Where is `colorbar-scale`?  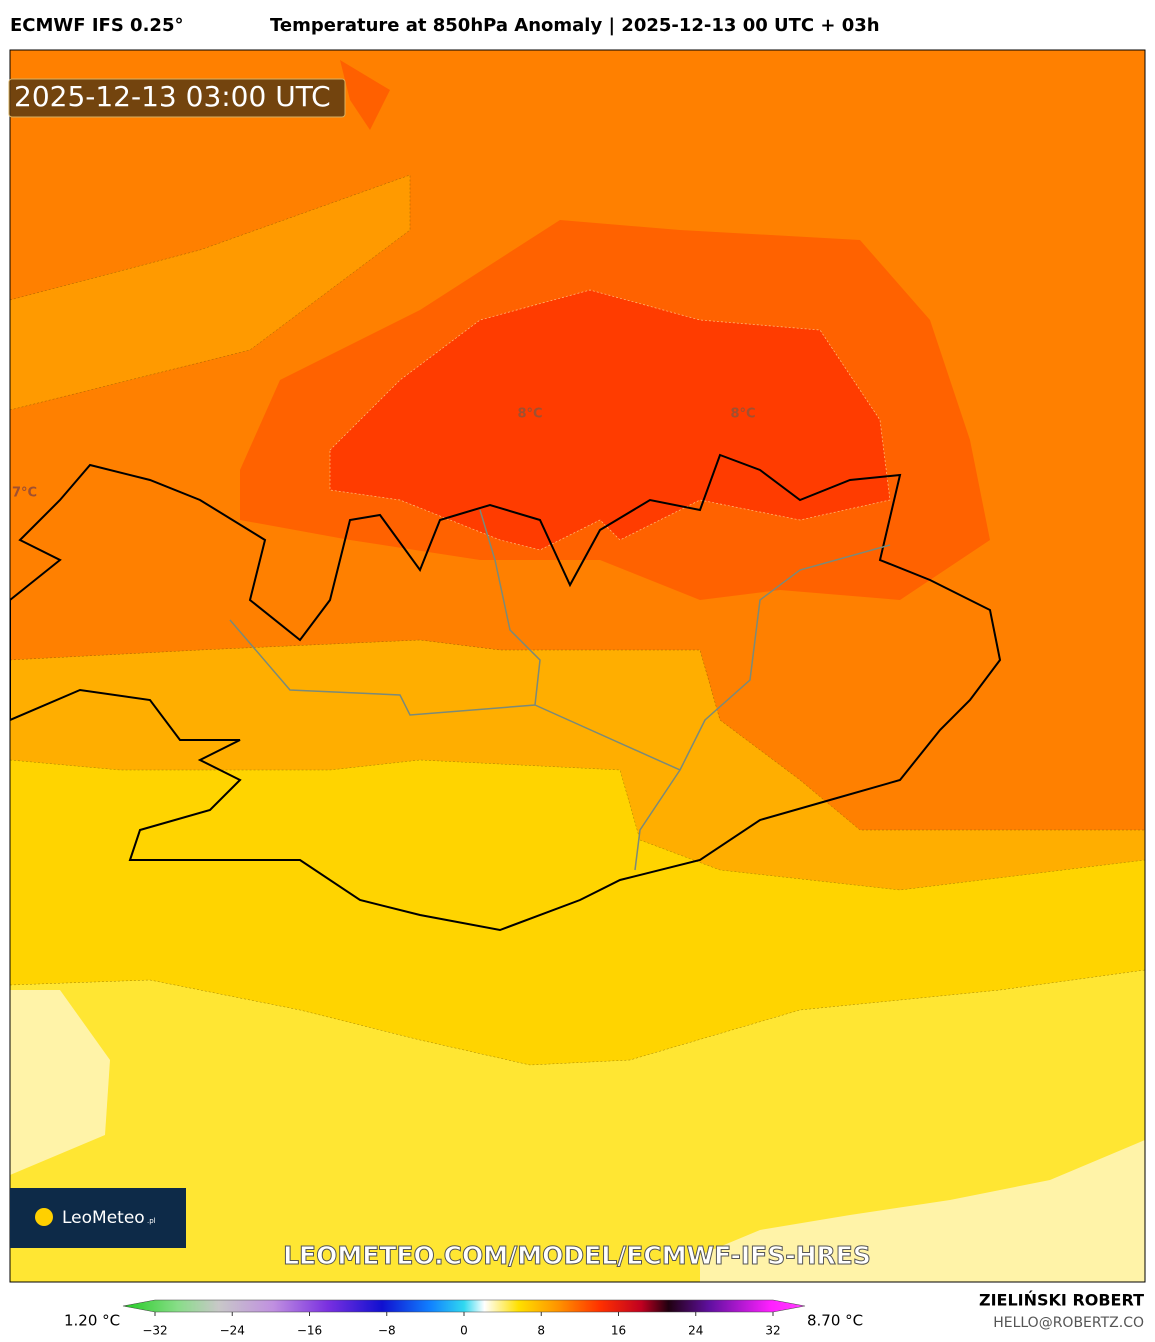
colorbar-scale is located at coordinates (464, 1306).